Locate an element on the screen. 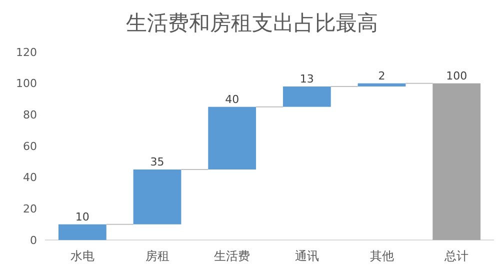 This screenshot has width=504, height=279. x-tick-label: 生活费 is located at coordinates (232, 256).